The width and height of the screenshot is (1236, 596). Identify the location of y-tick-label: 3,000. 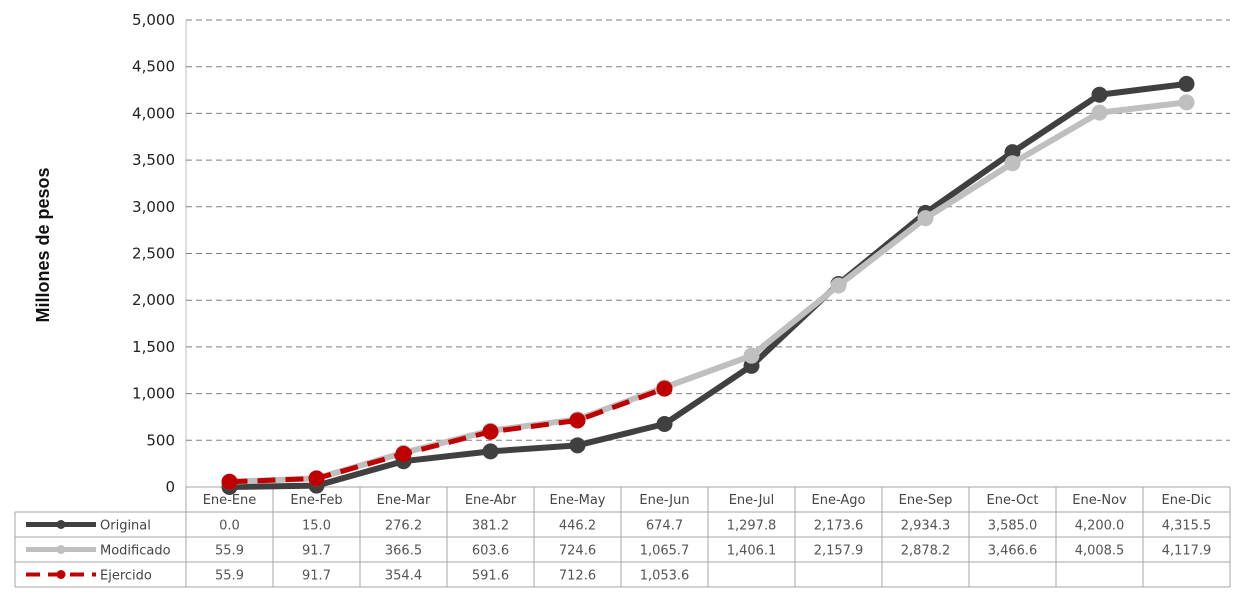
(153, 207).